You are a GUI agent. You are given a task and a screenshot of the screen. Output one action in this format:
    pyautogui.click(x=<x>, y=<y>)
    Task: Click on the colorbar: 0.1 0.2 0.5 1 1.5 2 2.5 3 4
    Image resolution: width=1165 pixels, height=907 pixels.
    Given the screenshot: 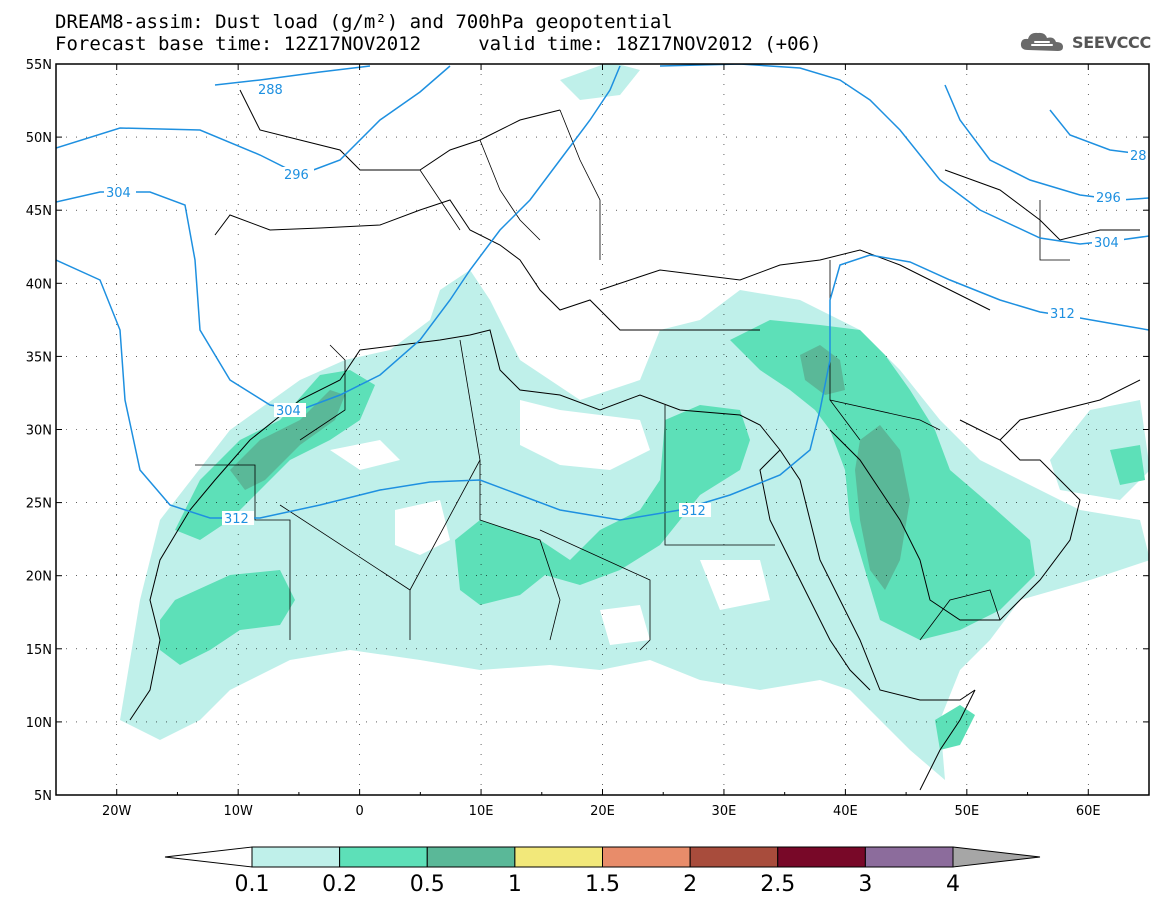 What is the action you would take?
    pyautogui.click(x=602, y=871)
    